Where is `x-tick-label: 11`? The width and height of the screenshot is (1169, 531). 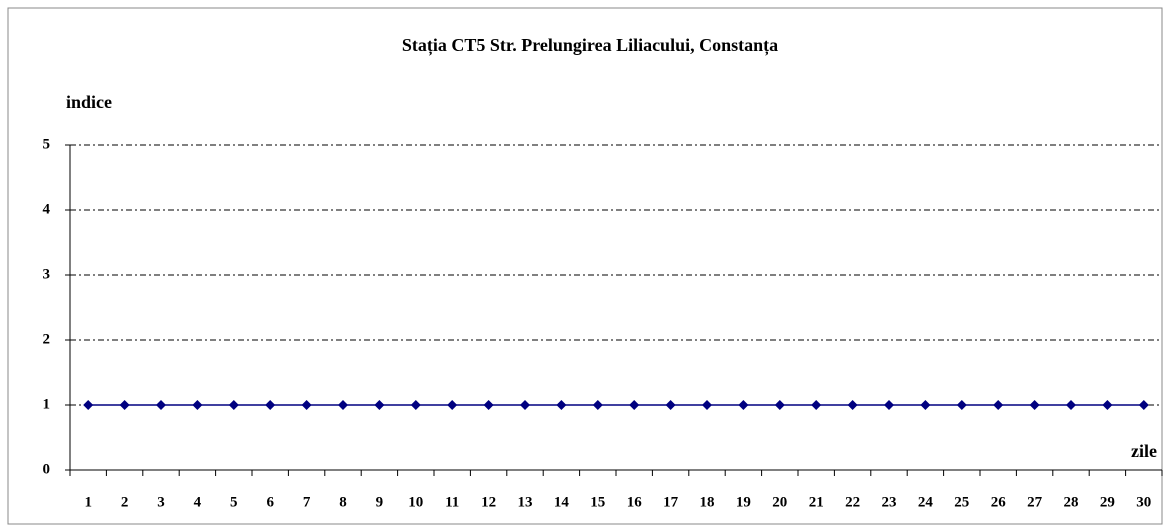 x-tick-label: 11 is located at coordinates (452, 502).